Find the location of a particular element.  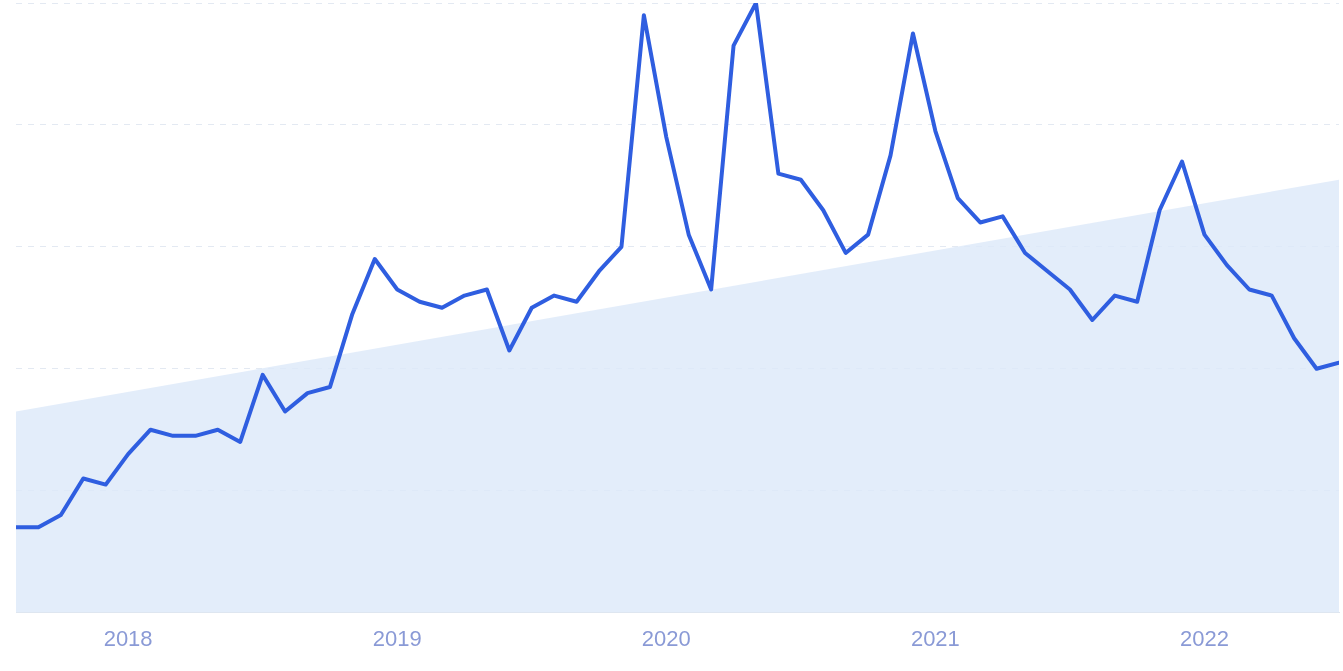

x-tick-label: 2020 is located at coordinates (666, 638).